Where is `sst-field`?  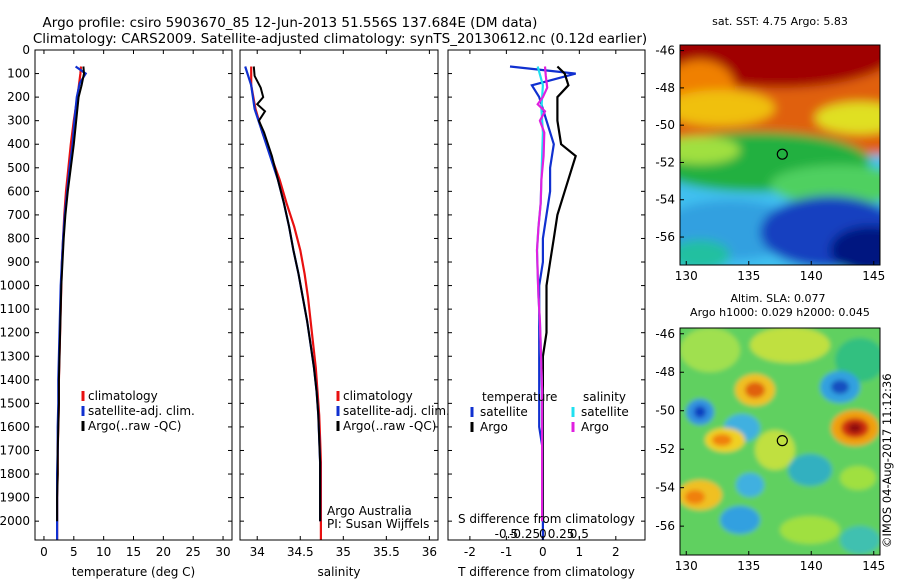
sst-field is located at coordinates (780, 155).